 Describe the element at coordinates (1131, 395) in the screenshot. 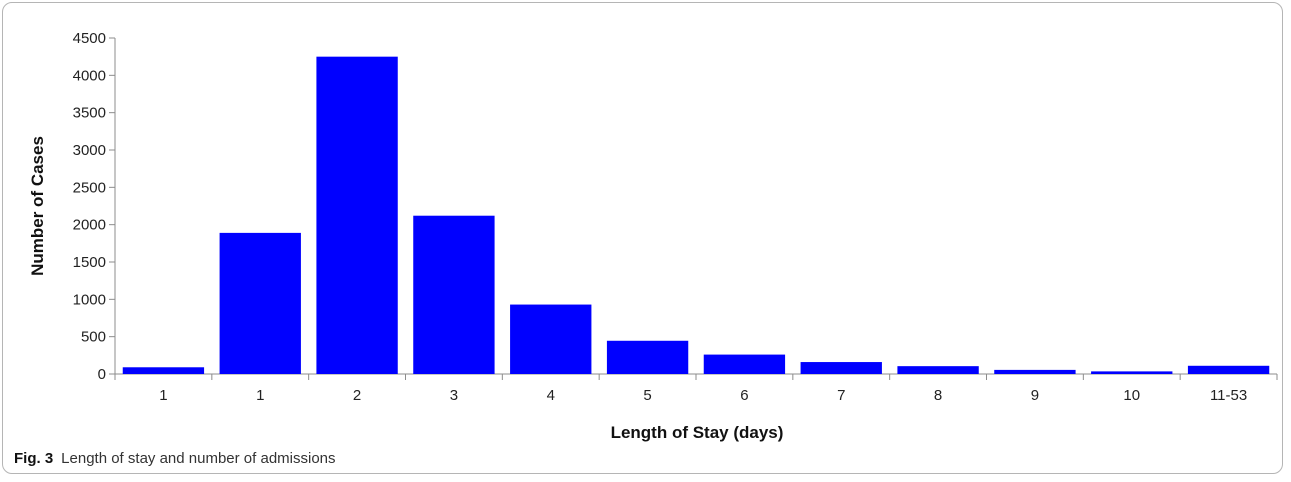

I see `x-tick-label: 10` at that location.